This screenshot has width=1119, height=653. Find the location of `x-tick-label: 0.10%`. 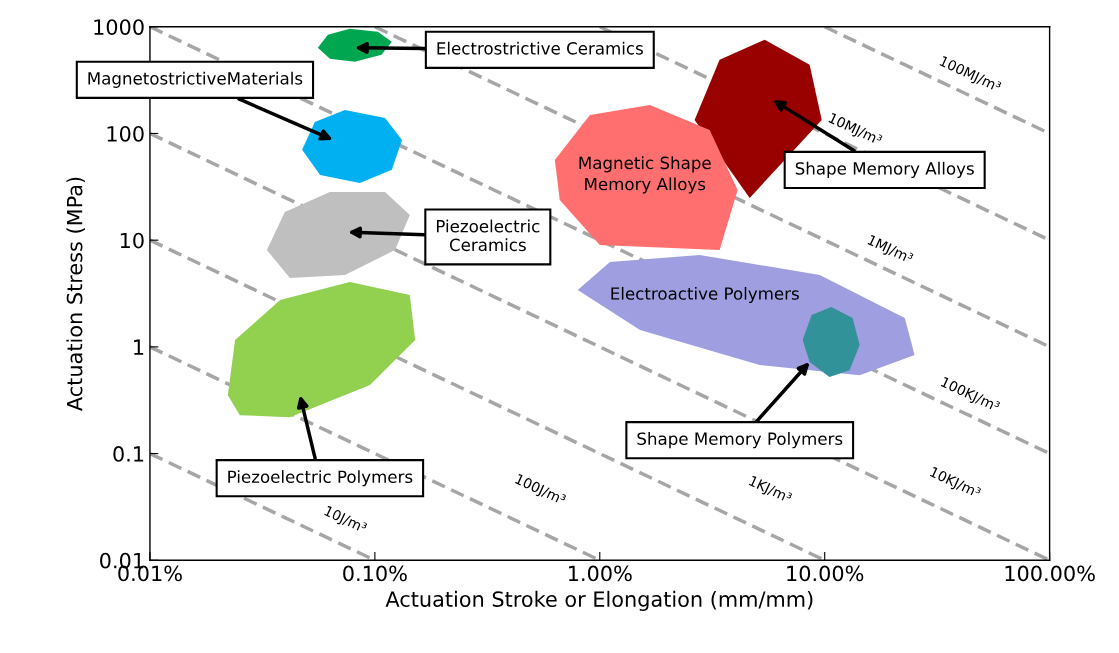

x-tick-label: 0.10% is located at coordinates (375, 573).